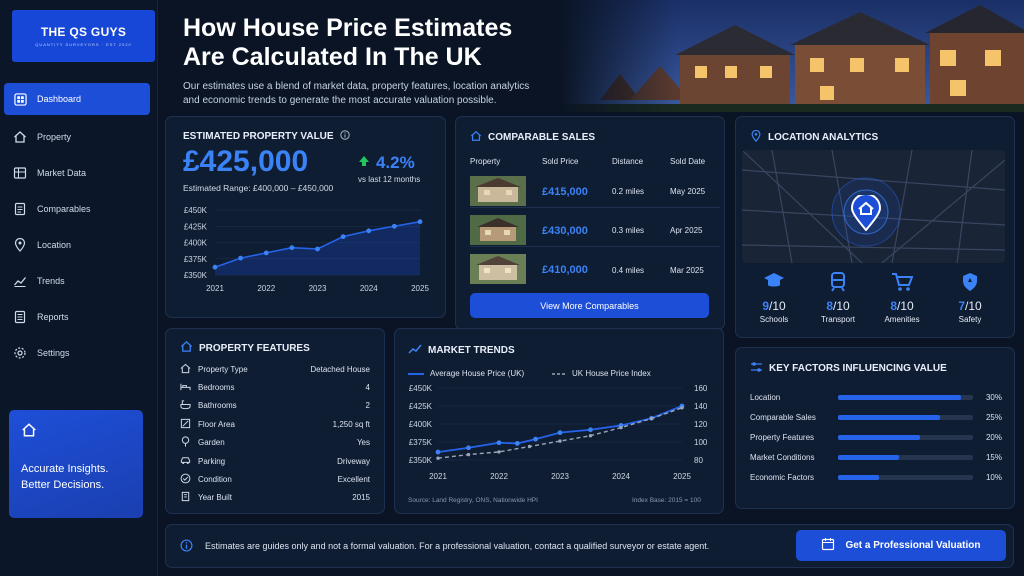 This screenshot has height=576, width=1024. What do you see at coordinates (217, 406) in the screenshot?
I see `feature-label: Bathrooms` at bounding box center [217, 406].